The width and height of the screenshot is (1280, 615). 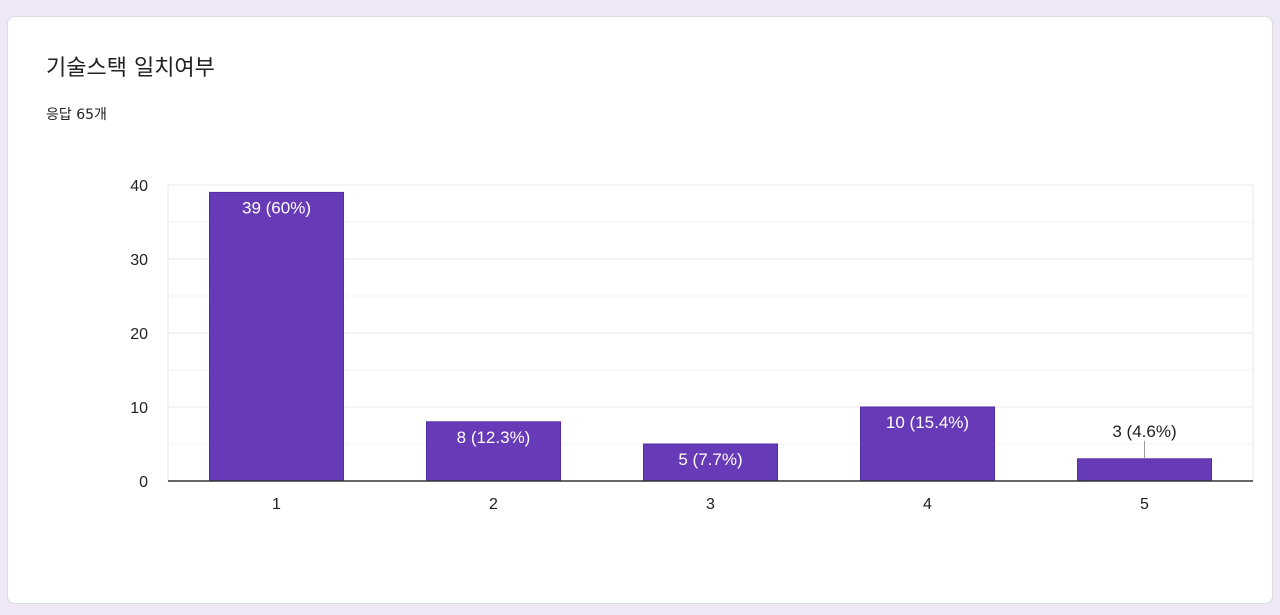 What do you see at coordinates (493, 504) in the screenshot?
I see `x-tick-label: 2` at bounding box center [493, 504].